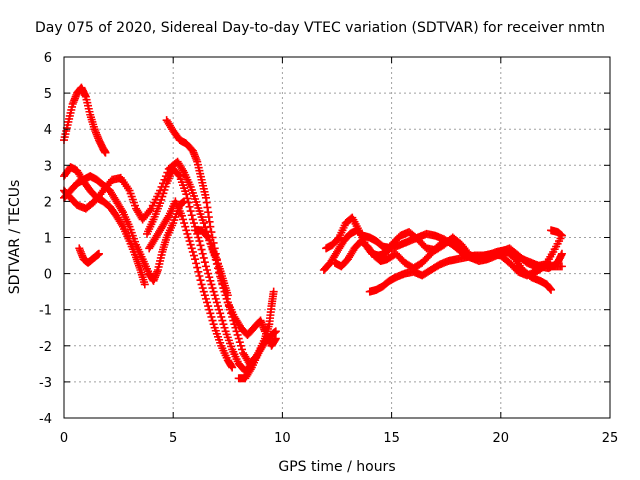  Describe the element at coordinates (282, 438) in the screenshot. I see `x-tick-label: 10` at that location.